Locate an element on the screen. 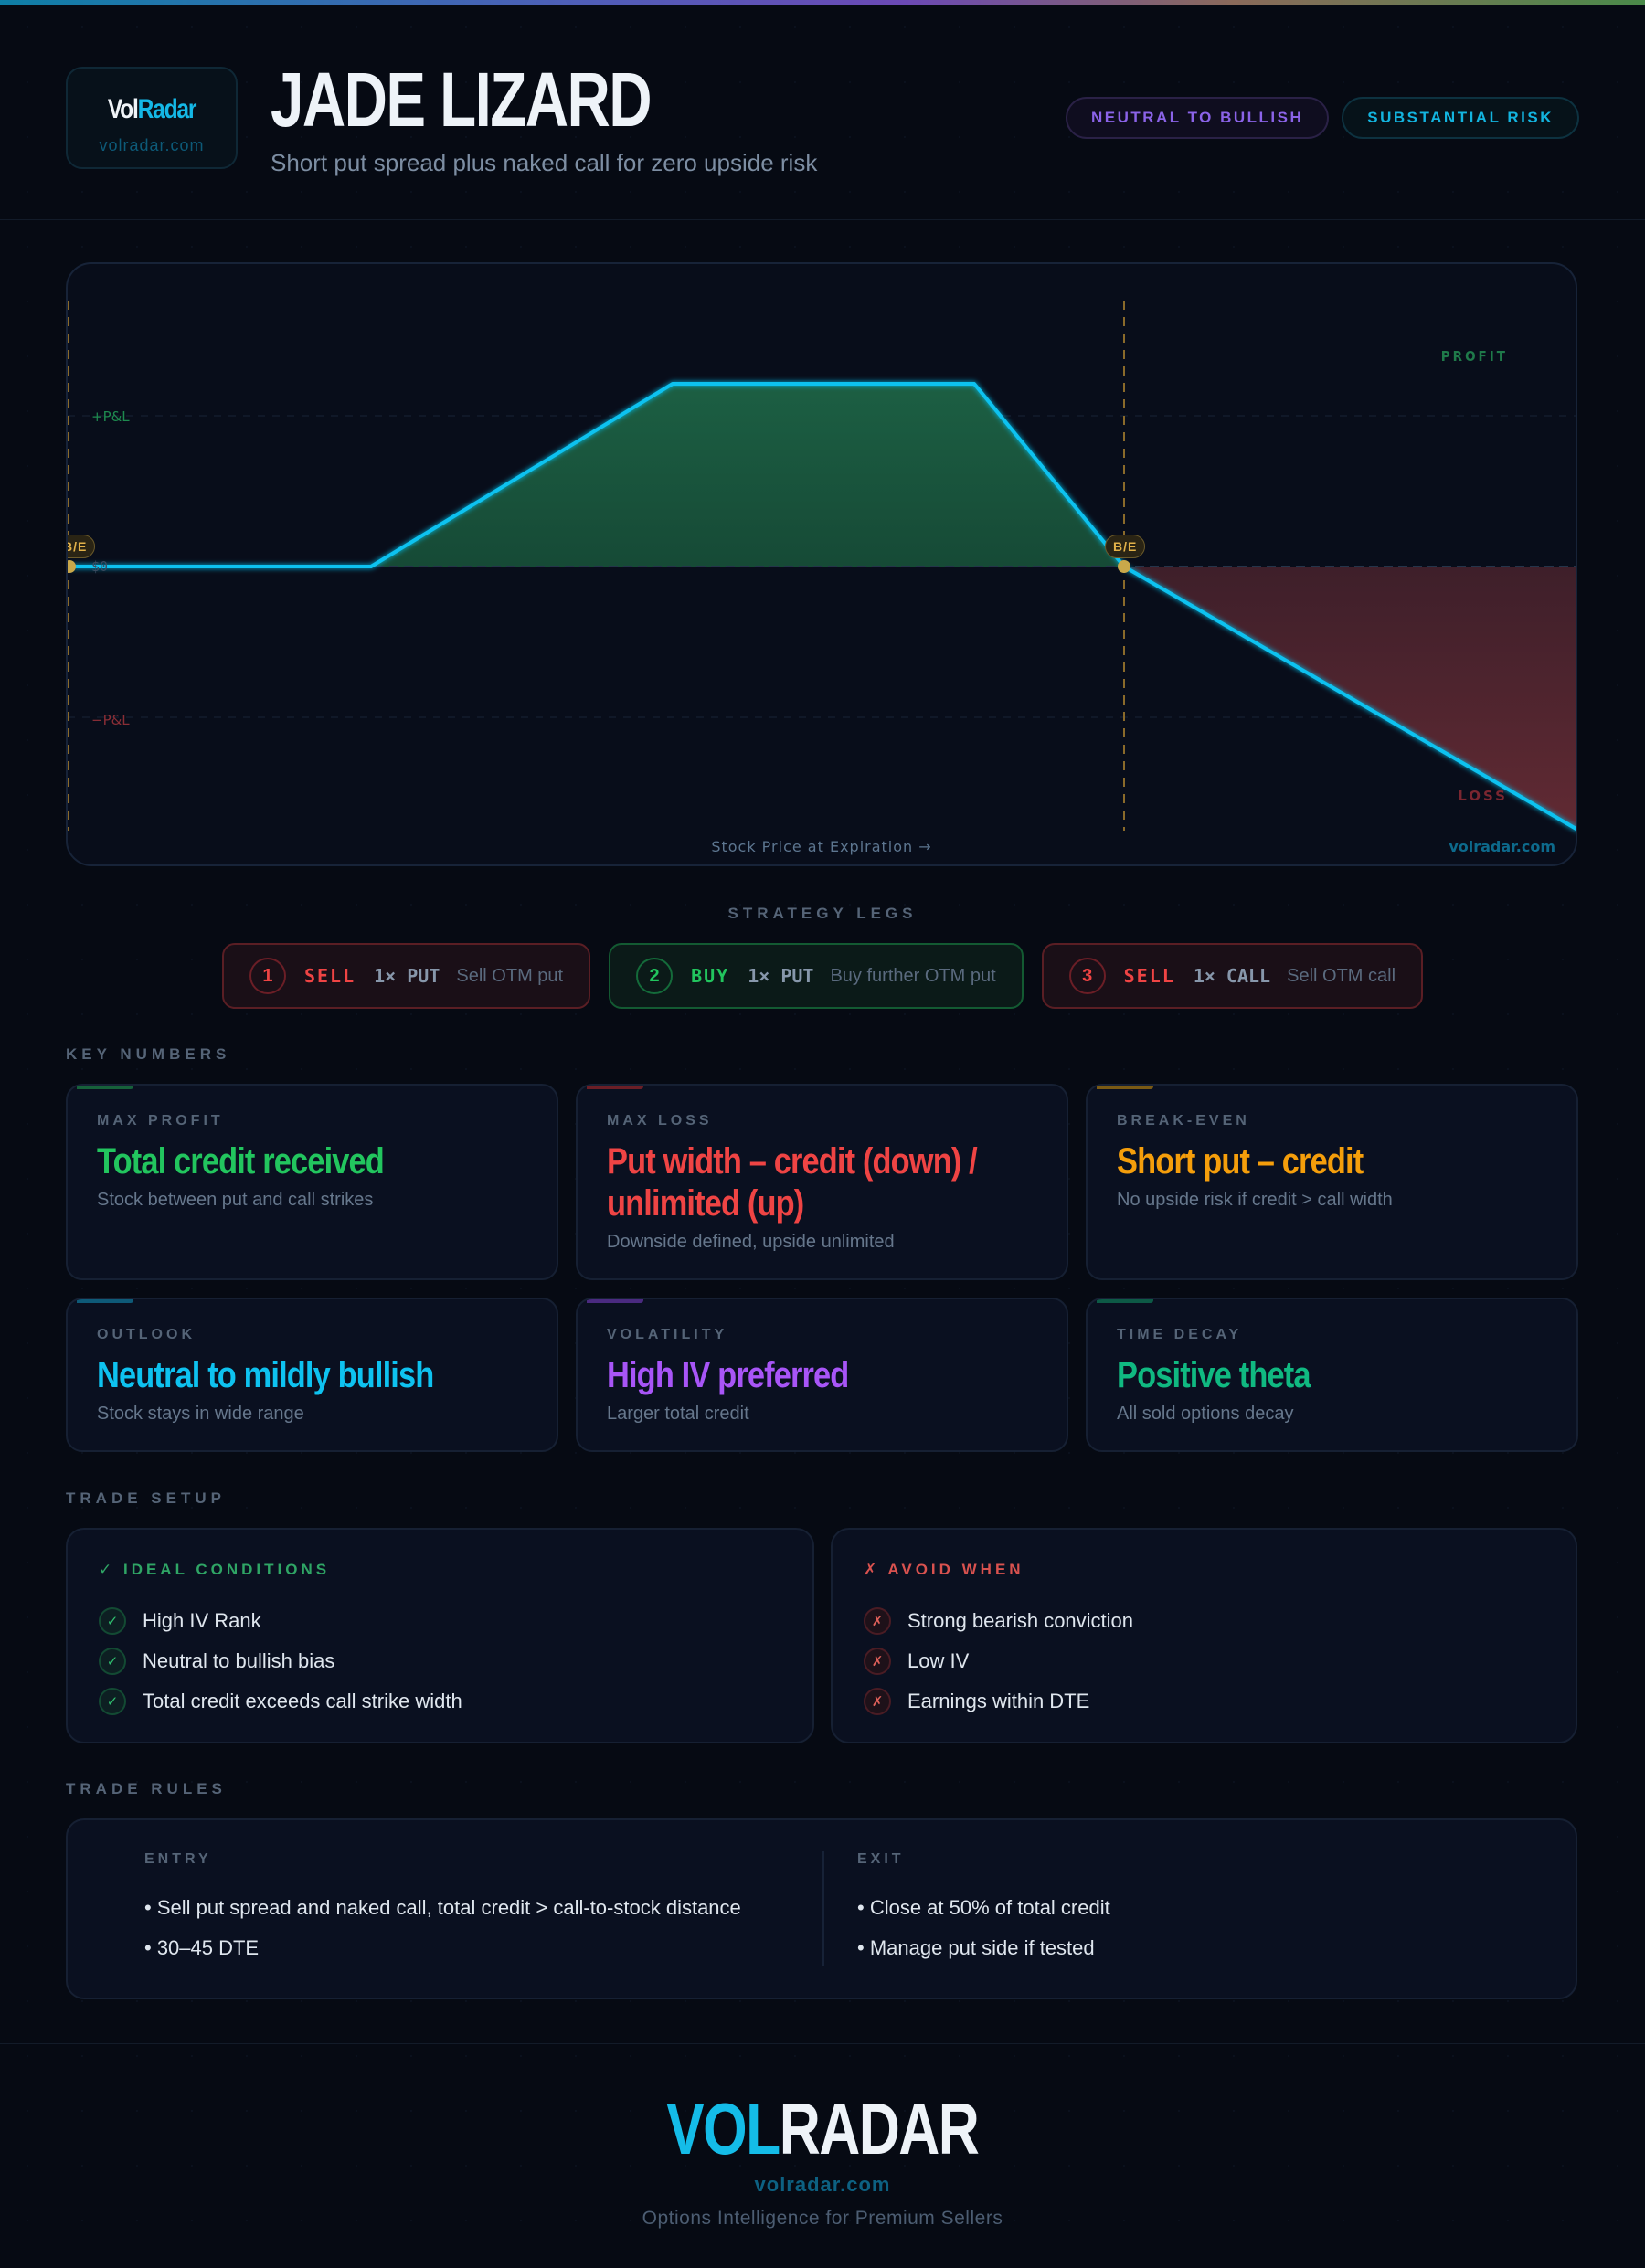 This screenshot has width=1645, height=2268. leg-action: BUY is located at coordinates (710, 976).